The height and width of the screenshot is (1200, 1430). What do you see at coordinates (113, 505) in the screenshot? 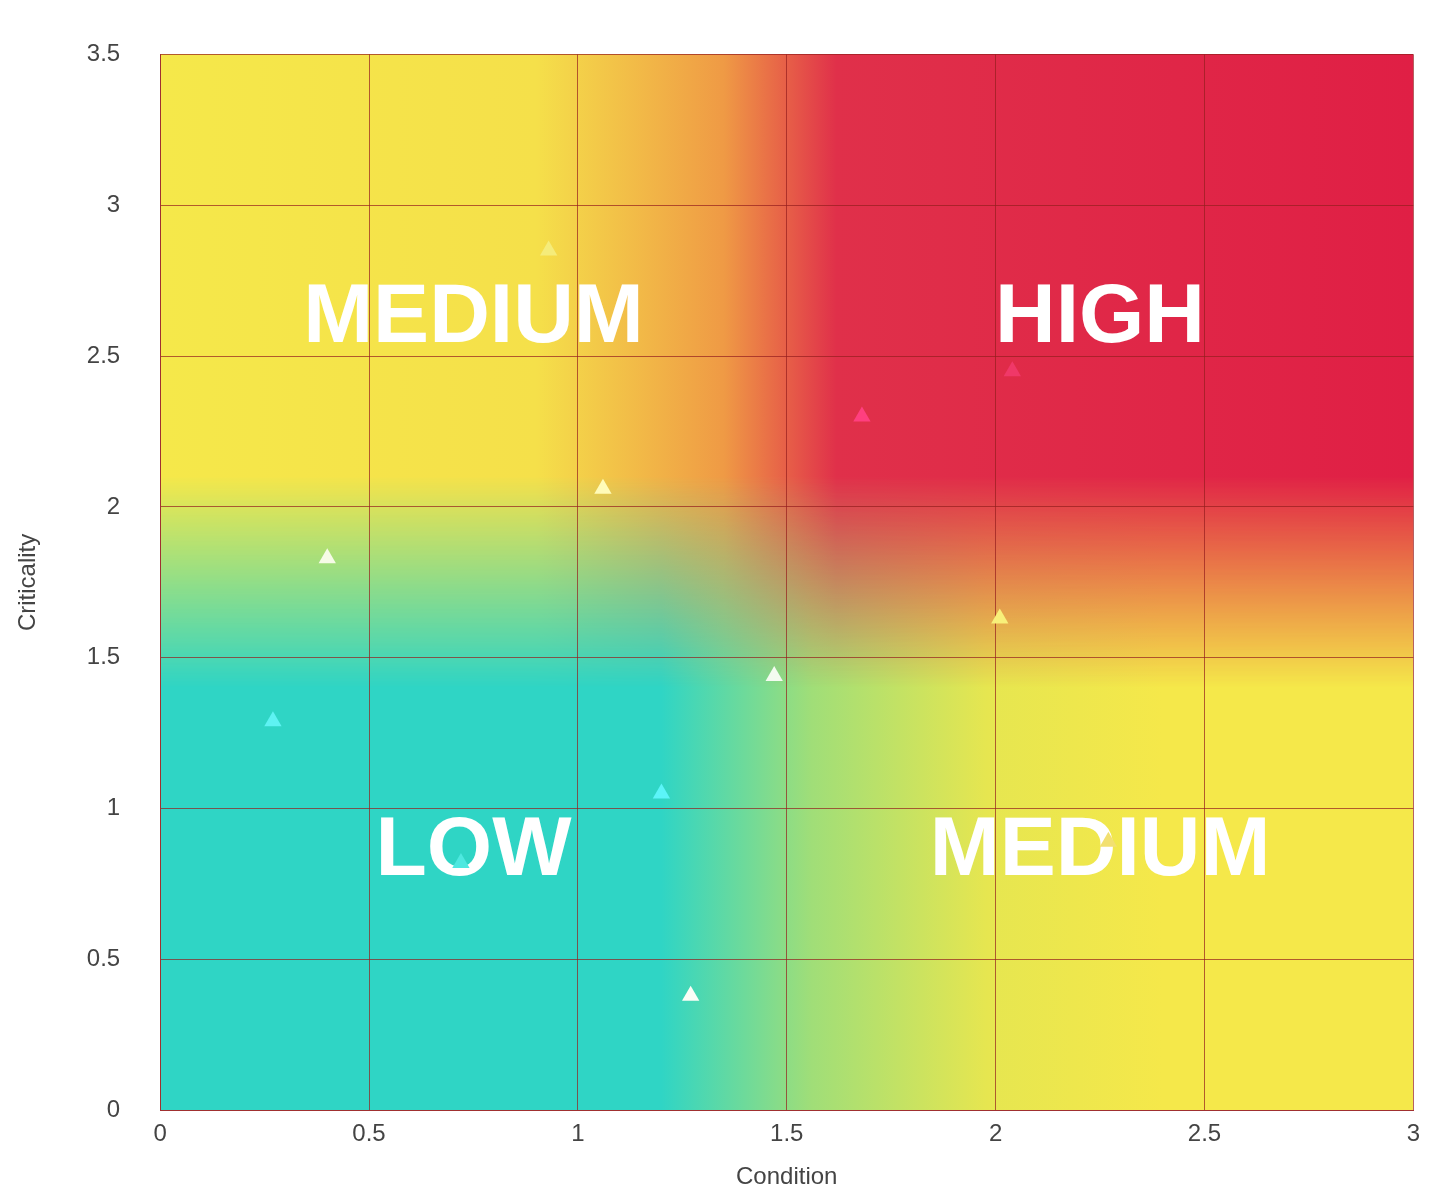
I see `y-tick-label: 2` at bounding box center [113, 505].